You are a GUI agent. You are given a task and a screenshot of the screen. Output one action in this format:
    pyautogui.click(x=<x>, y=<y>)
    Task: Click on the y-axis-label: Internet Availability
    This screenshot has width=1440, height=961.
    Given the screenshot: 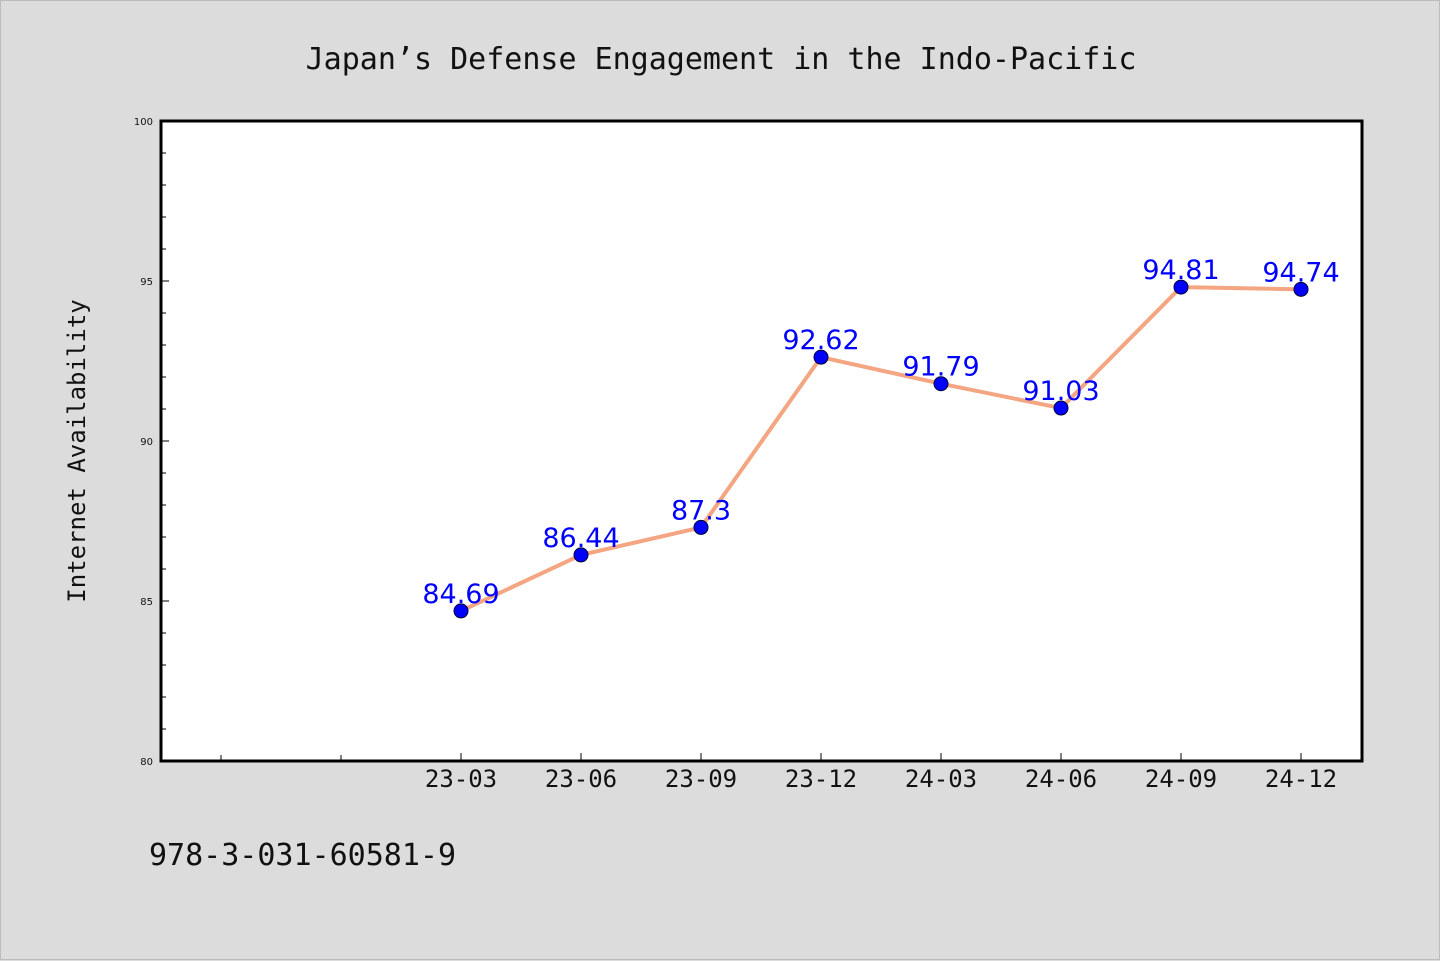 What is the action you would take?
    pyautogui.click(x=77, y=450)
    